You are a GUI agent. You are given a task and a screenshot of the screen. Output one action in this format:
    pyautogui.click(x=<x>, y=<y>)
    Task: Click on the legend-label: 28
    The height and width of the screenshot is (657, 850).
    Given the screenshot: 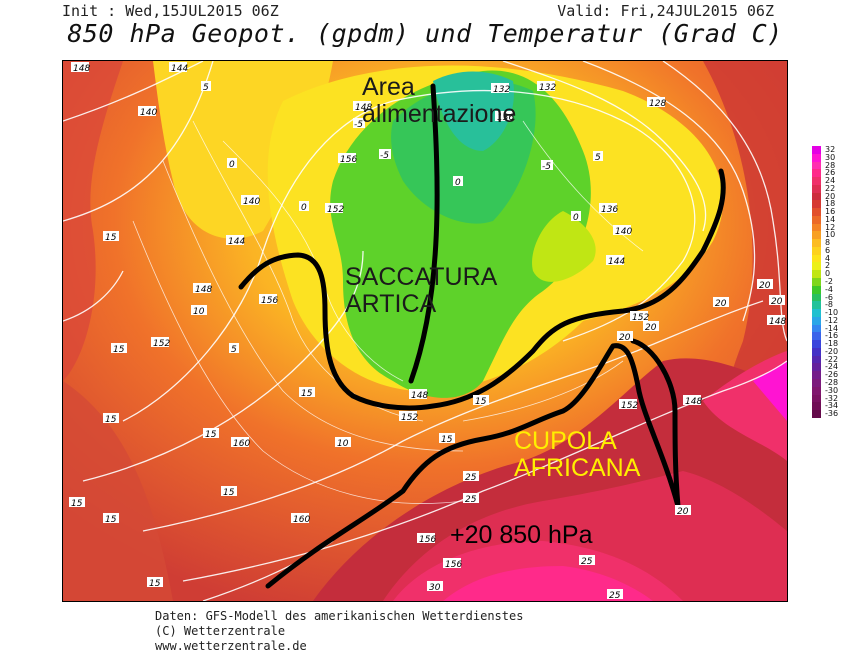 What is the action you would take?
    pyautogui.click(x=830, y=165)
    